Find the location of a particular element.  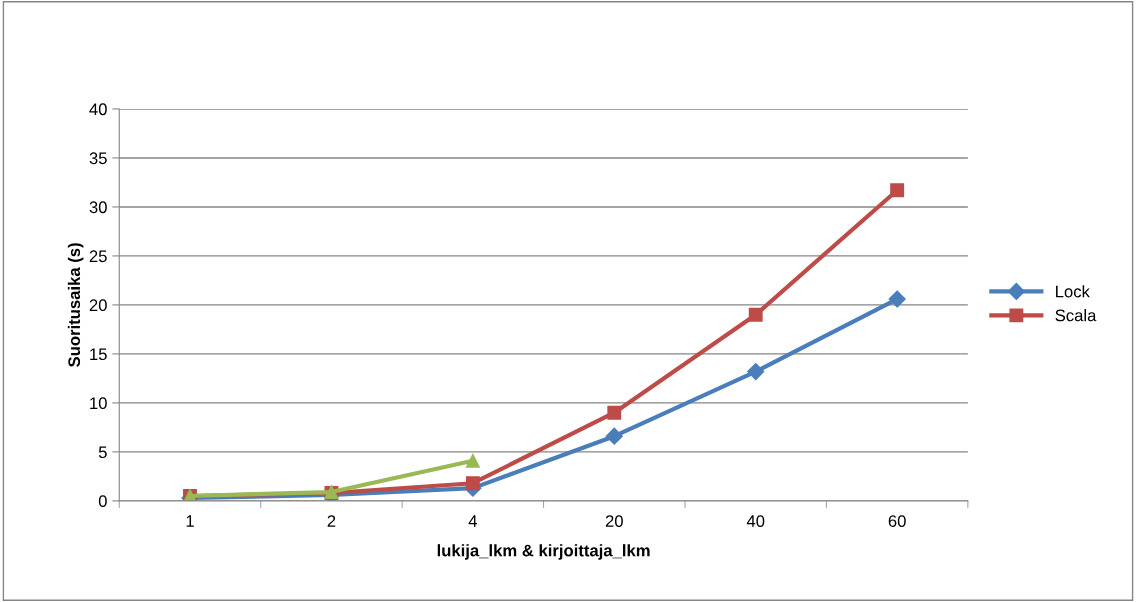

y-tick-label: 5 is located at coordinates (102, 452).